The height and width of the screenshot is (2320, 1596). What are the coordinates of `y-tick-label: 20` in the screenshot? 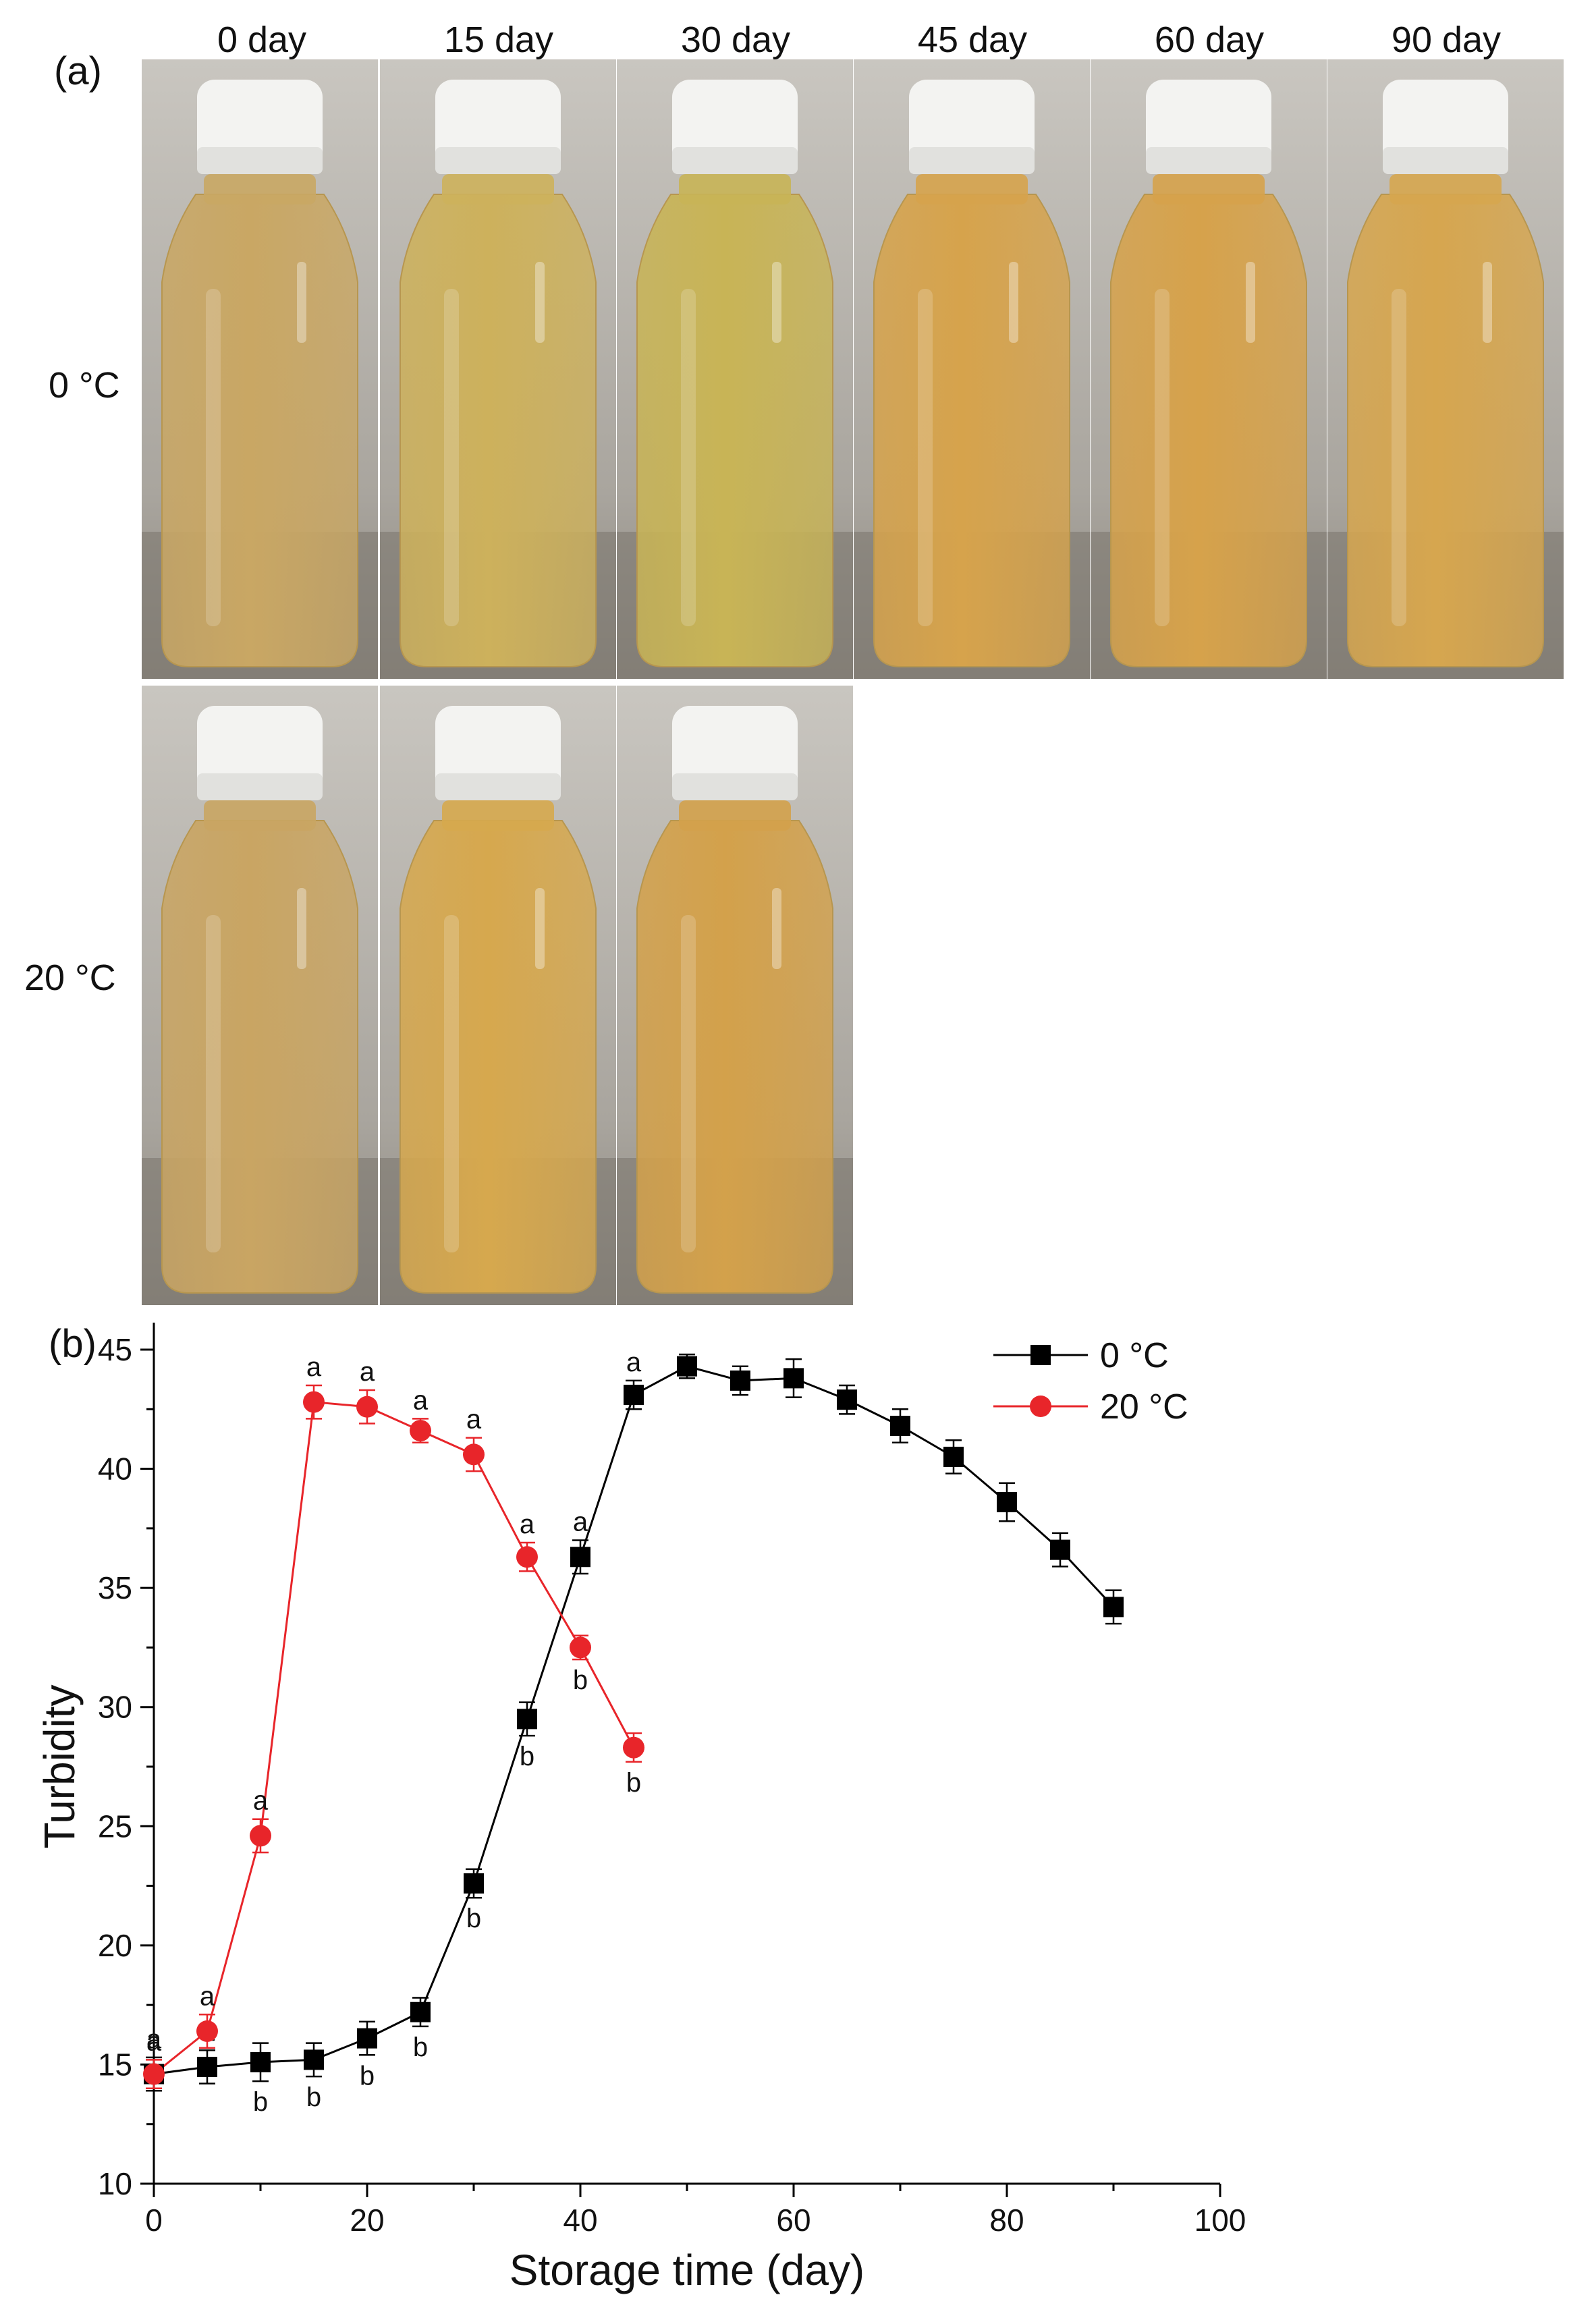 It's located at (115, 1945).